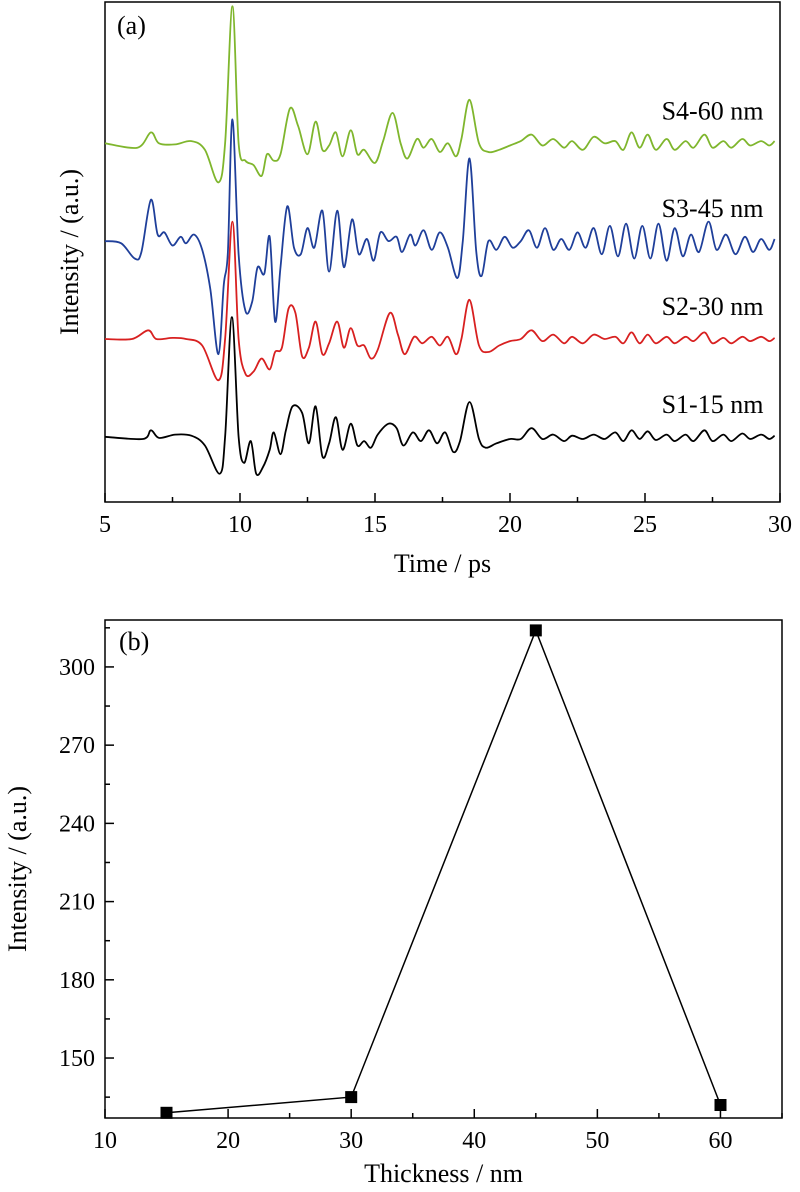  What do you see at coordinates (597, 1141) in the screenshot?
I see `x-tick-label-b: 50` at bounding box center [597, 1141].